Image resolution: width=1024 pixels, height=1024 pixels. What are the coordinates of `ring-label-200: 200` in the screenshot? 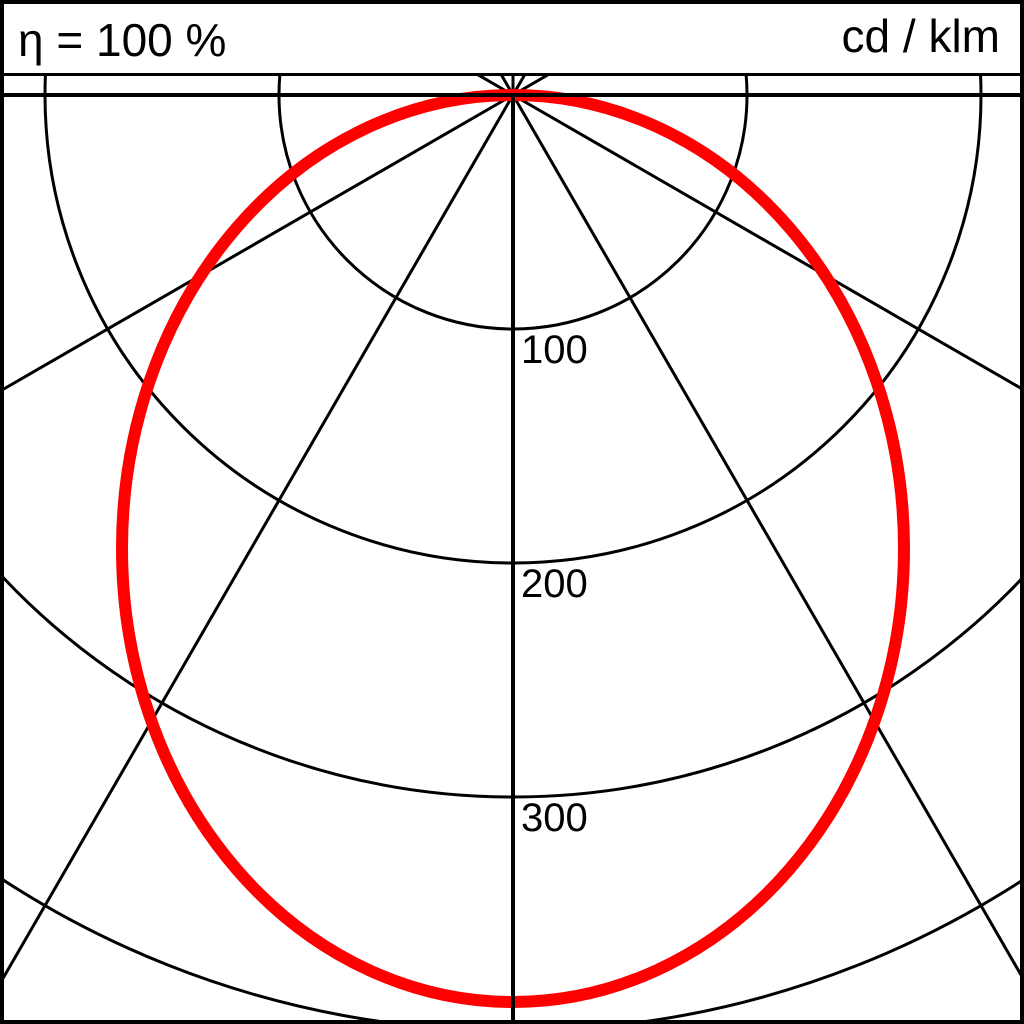 It's located at (554, 584).